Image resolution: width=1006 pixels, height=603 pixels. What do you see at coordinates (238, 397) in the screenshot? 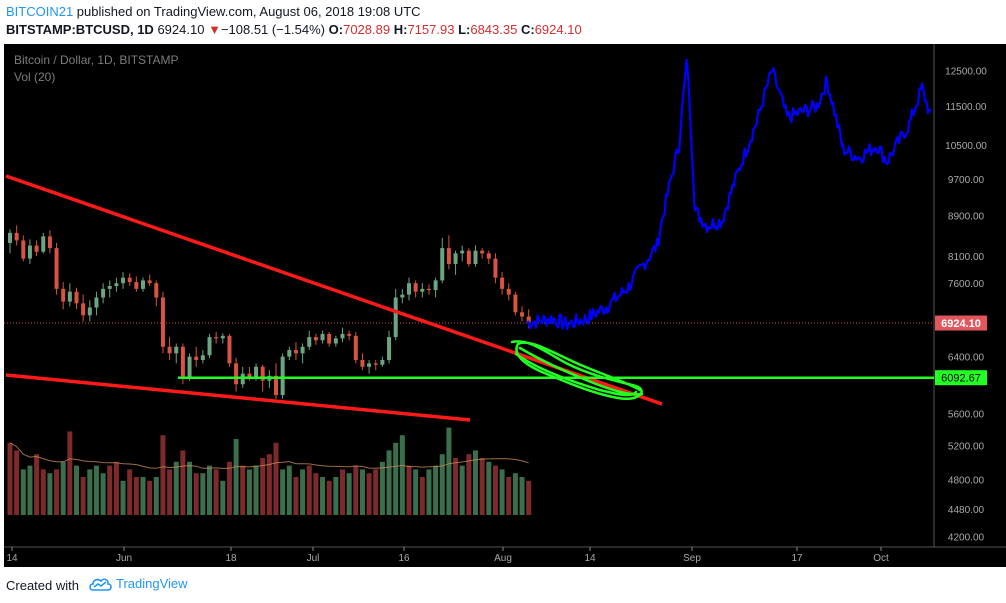
I see `lower-trendline` at bounding box center [238, 397].